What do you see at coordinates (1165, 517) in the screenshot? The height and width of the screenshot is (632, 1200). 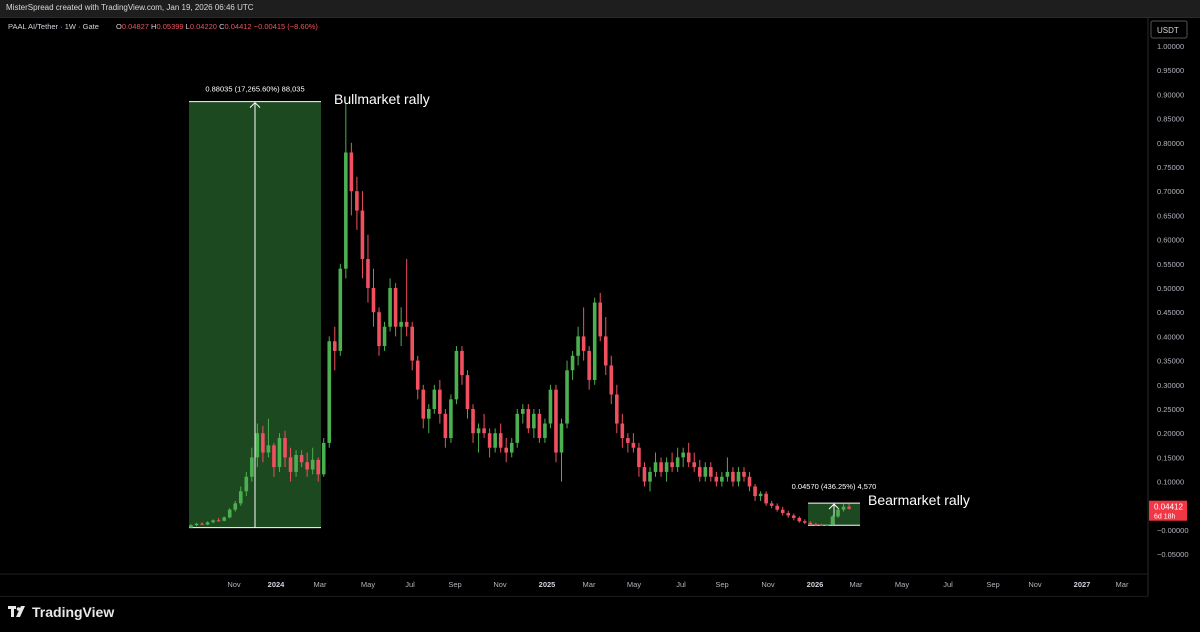 I see `bar-countdown: 6d 18h` at bounding box center [1165, 517].